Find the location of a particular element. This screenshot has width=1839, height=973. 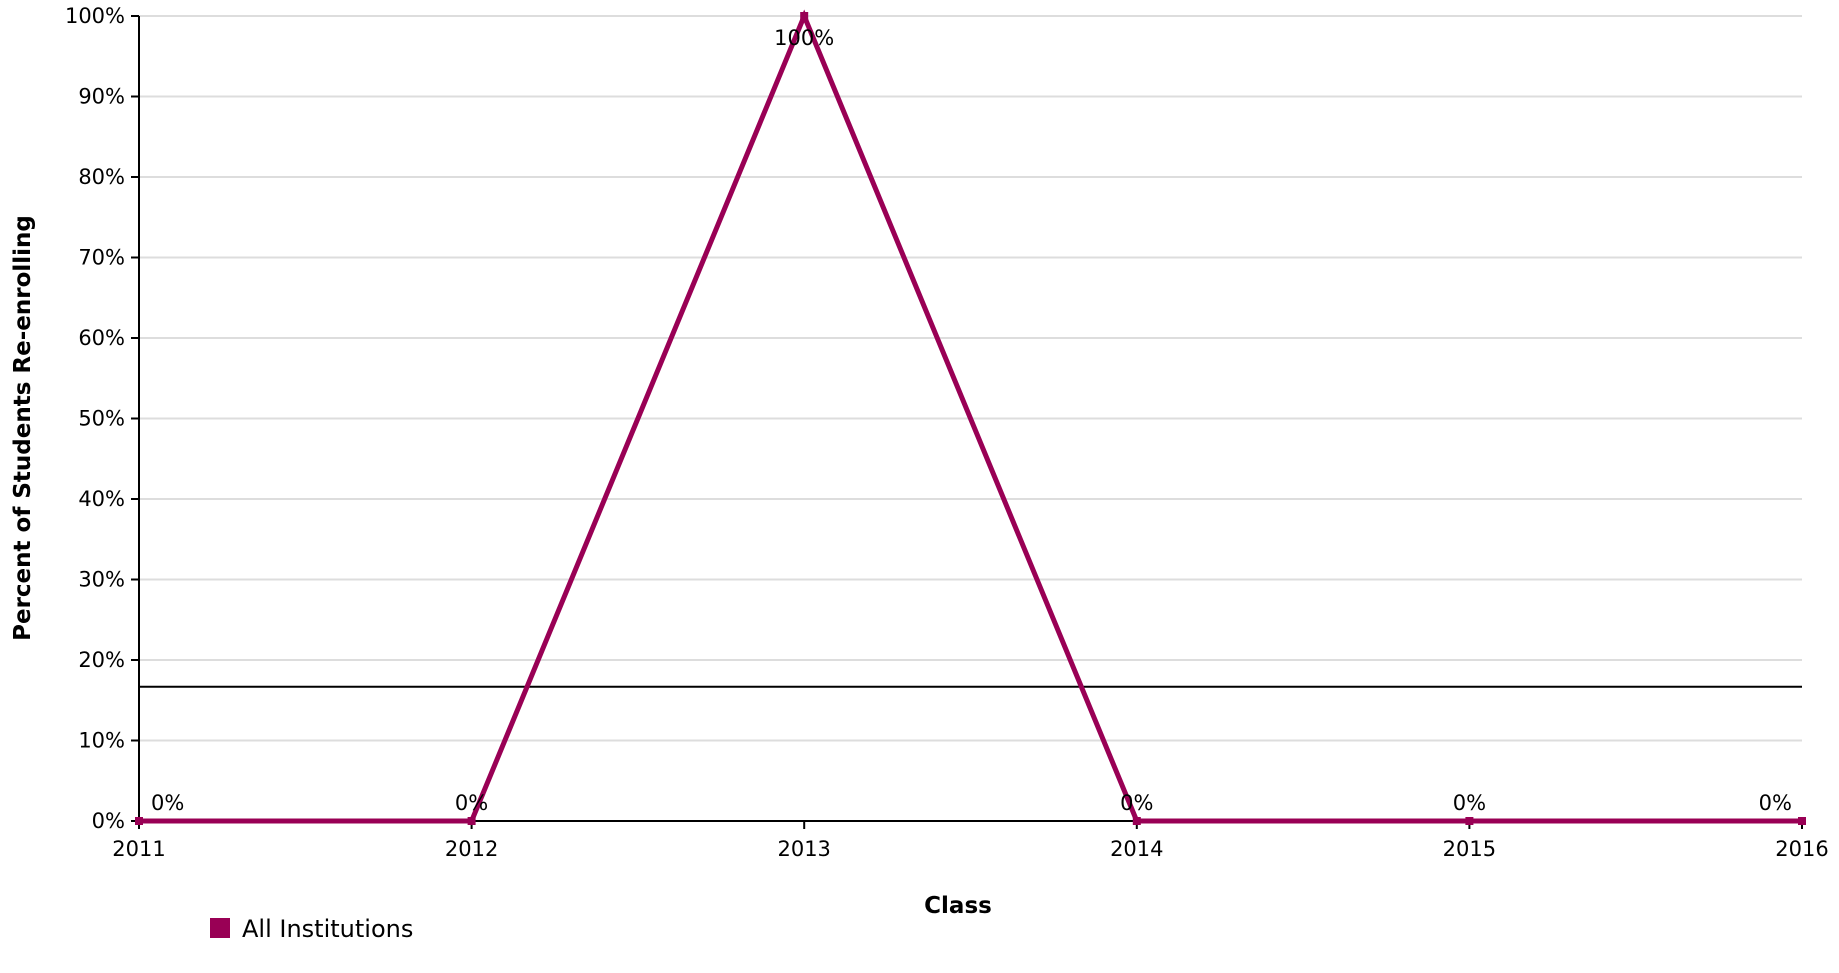

x-tick-label: 2011 is located at coordinates (138, 849).